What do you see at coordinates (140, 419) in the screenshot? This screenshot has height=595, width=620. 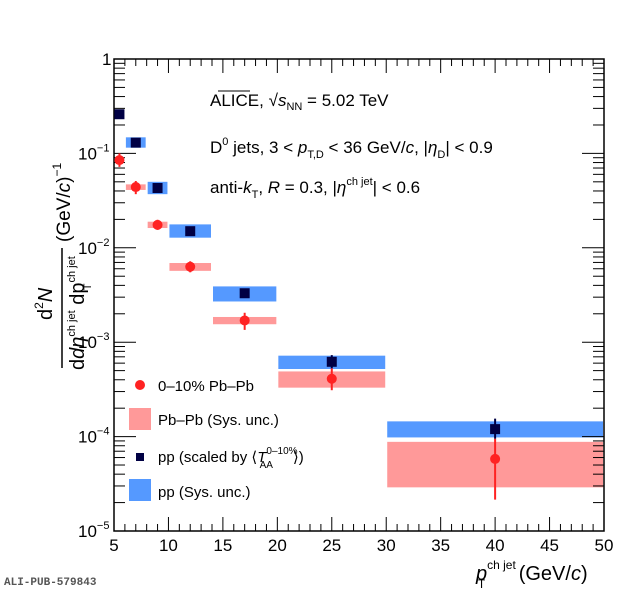 I see `legend-box-pbpb-sys` at bounding box center [140, 419].